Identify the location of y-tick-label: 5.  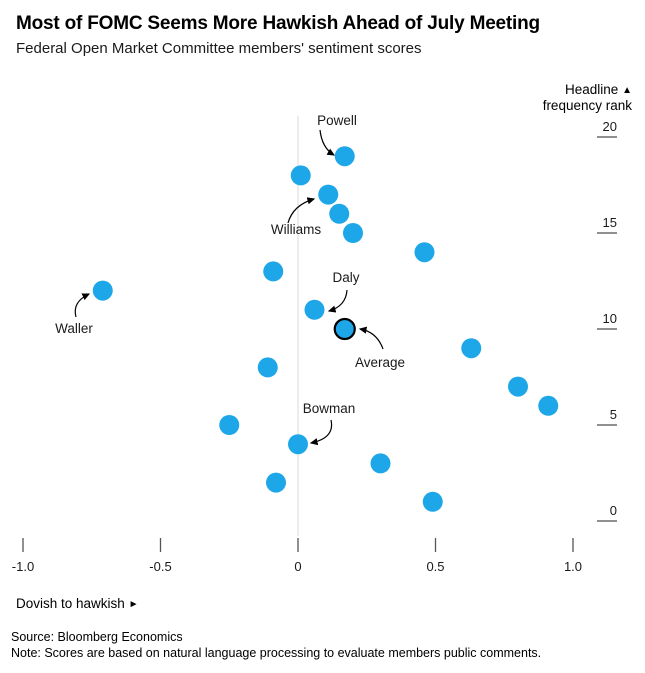
(613, 414).